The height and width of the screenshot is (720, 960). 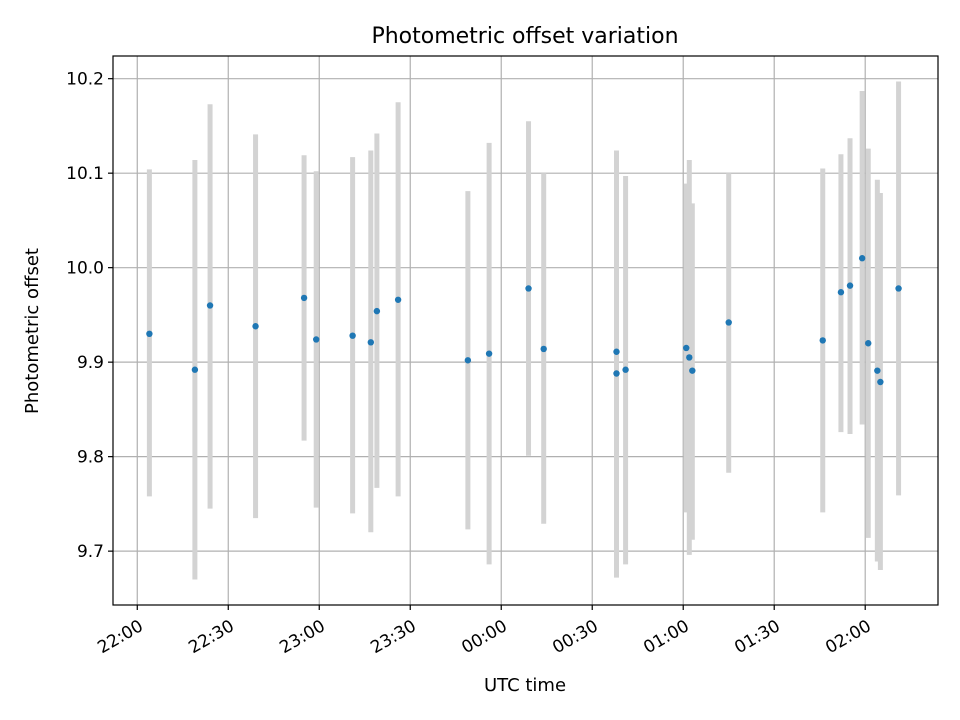 I want to click on data-points, so click(x=524, y=320).